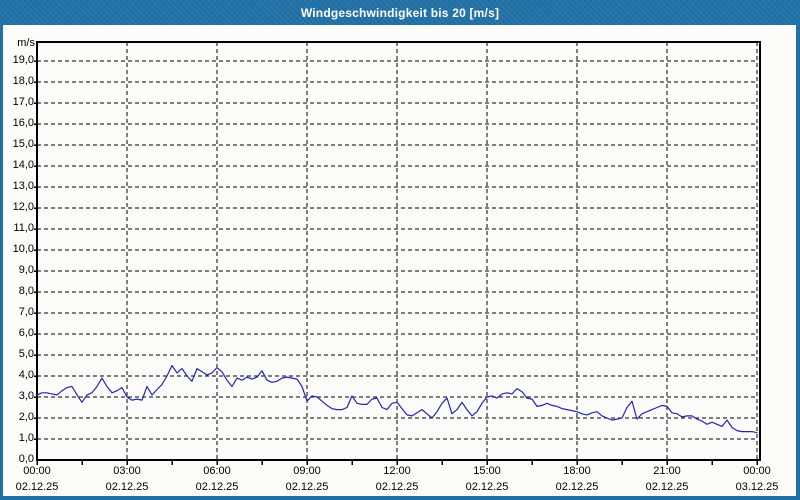 The width and height of the screenshot is (800, 500). Describe the element at coordinates (23, 123) in the screenshot. I see `y-axis-tick-label: 16,0` at that location.